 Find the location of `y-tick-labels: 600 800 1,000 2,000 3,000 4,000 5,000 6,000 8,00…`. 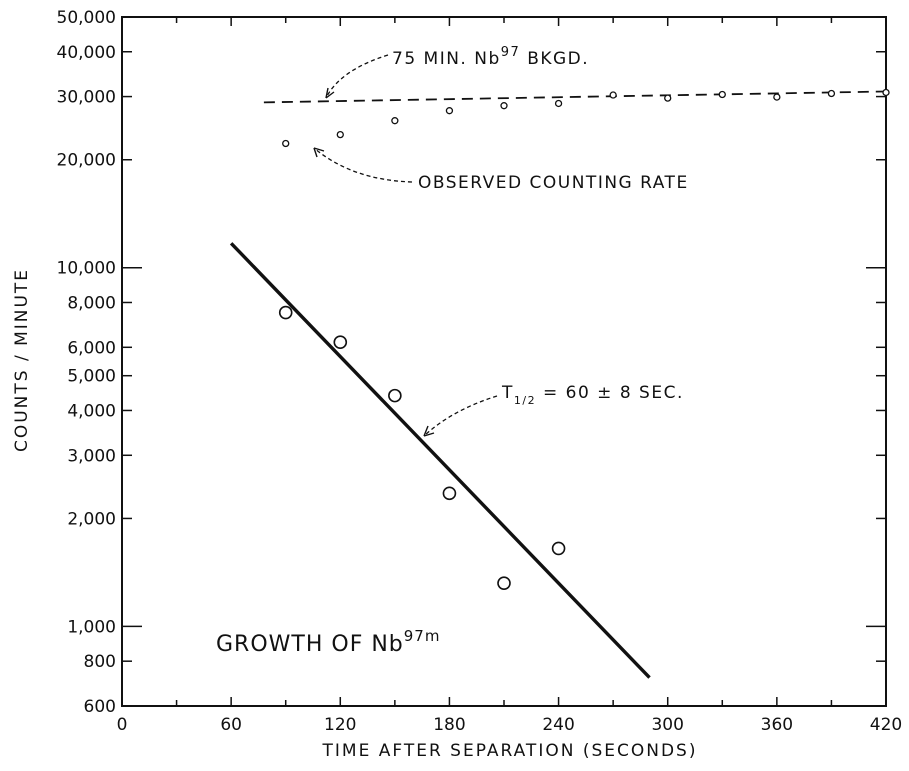

y-tick-labels: 600 800 1,000 2,000 3,000 4,000 5,000 6,000 8,00… is located at coordinates (86, 362).